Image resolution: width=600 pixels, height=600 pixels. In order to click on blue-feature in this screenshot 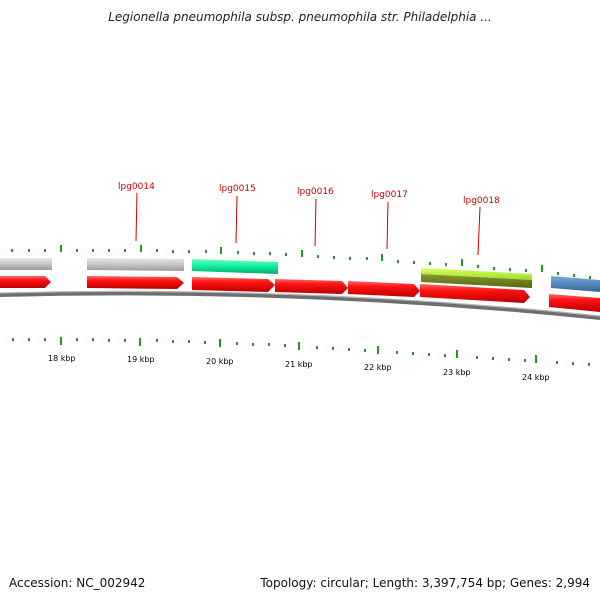, I will do `click(575, 284)`.